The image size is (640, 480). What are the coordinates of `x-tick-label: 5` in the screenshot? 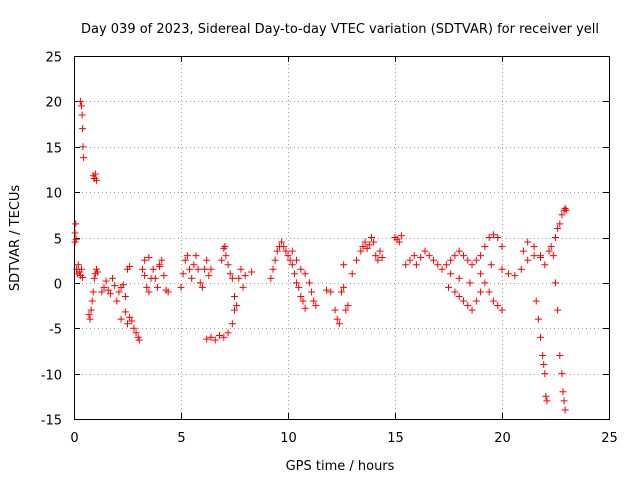 It's located at (181, 438).